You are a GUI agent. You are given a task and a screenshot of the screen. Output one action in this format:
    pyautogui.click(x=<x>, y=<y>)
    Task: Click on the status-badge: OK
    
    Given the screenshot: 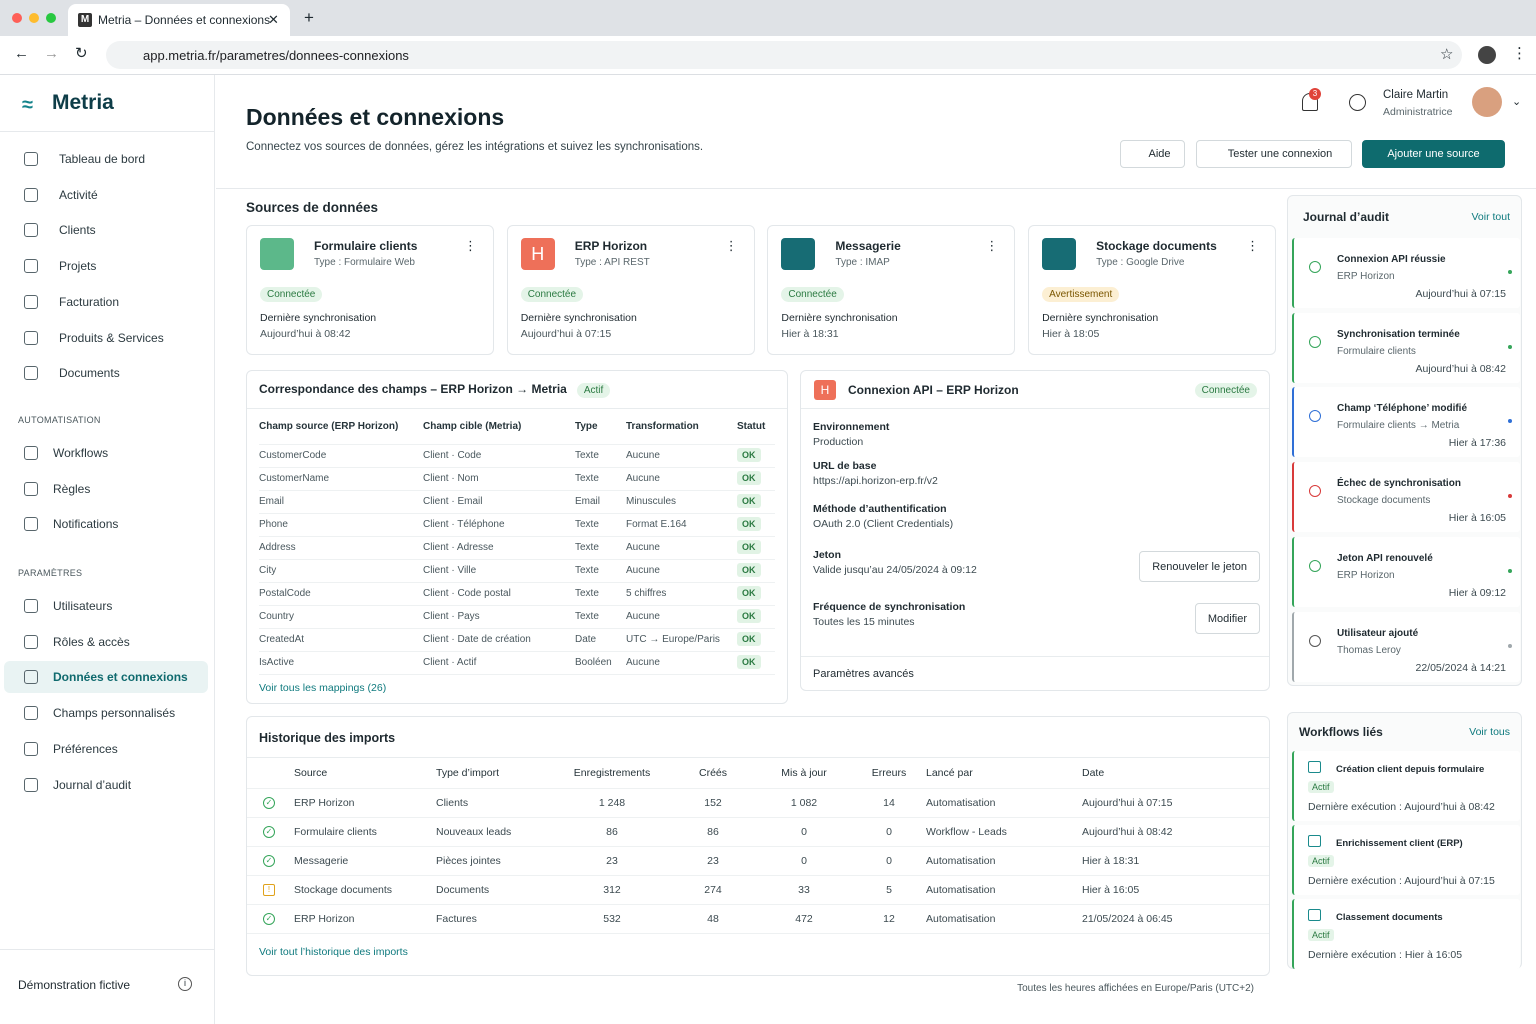 What is the action you would take?
    pyautogui.click(x=749, y=662)
    